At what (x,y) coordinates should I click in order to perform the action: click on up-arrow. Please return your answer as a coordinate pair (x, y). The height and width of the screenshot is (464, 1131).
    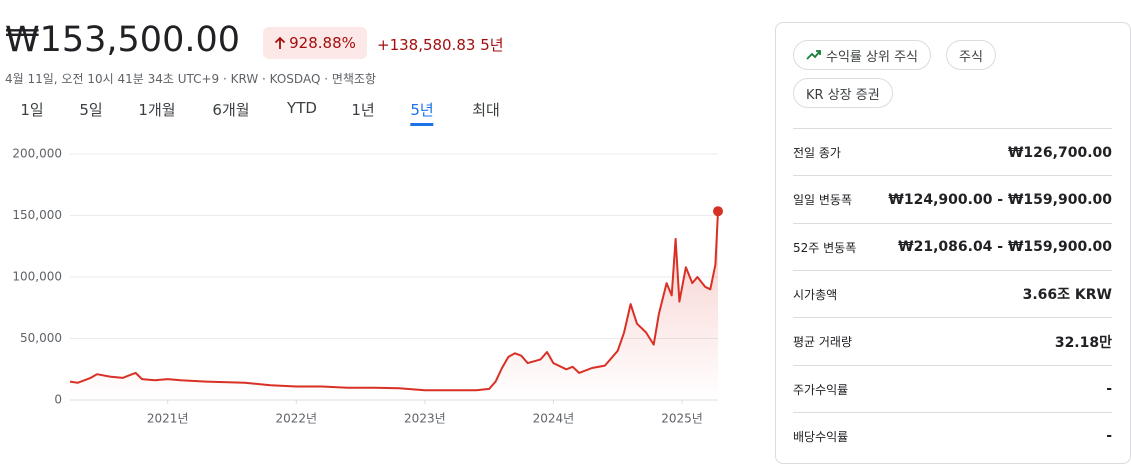
    Looking at the image, I should click on (280, 42).